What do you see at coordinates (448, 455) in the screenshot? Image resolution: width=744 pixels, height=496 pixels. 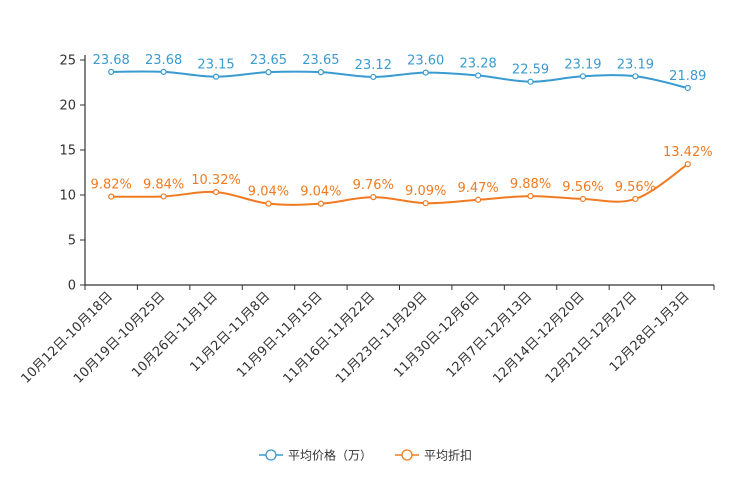 I see `legend-label: 平均折扣` at bounding box center [448, 455].